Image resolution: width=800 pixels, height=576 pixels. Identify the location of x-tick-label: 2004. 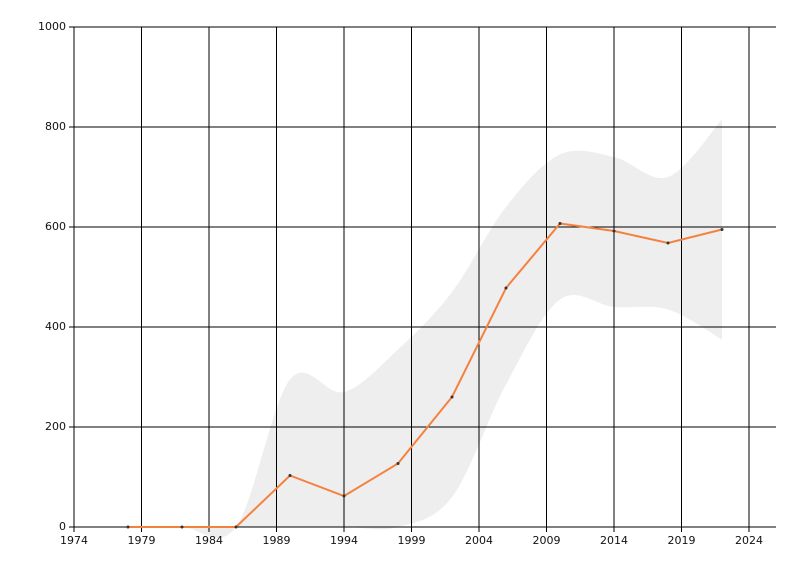
(479, 540).